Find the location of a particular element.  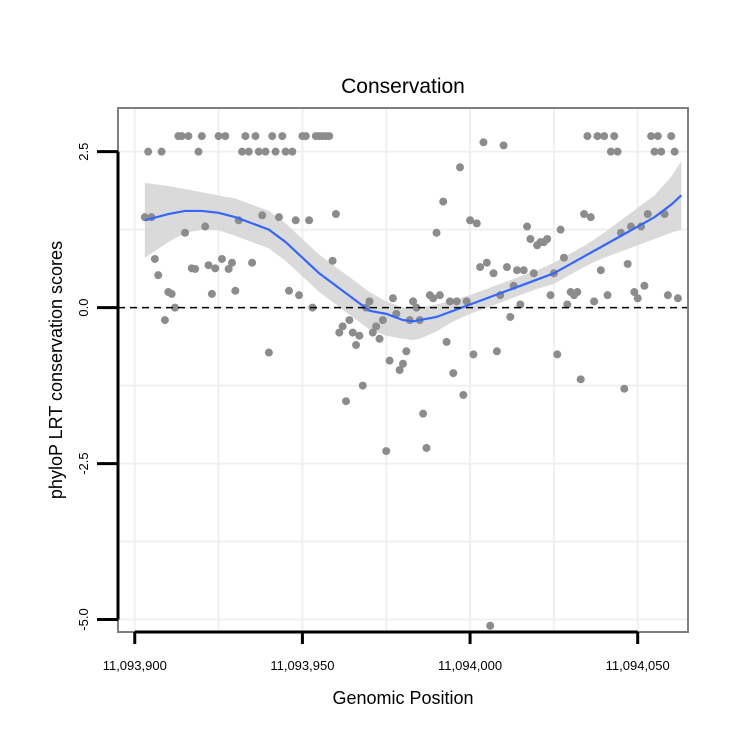

smooth-line is located at coordinates (413, 258).